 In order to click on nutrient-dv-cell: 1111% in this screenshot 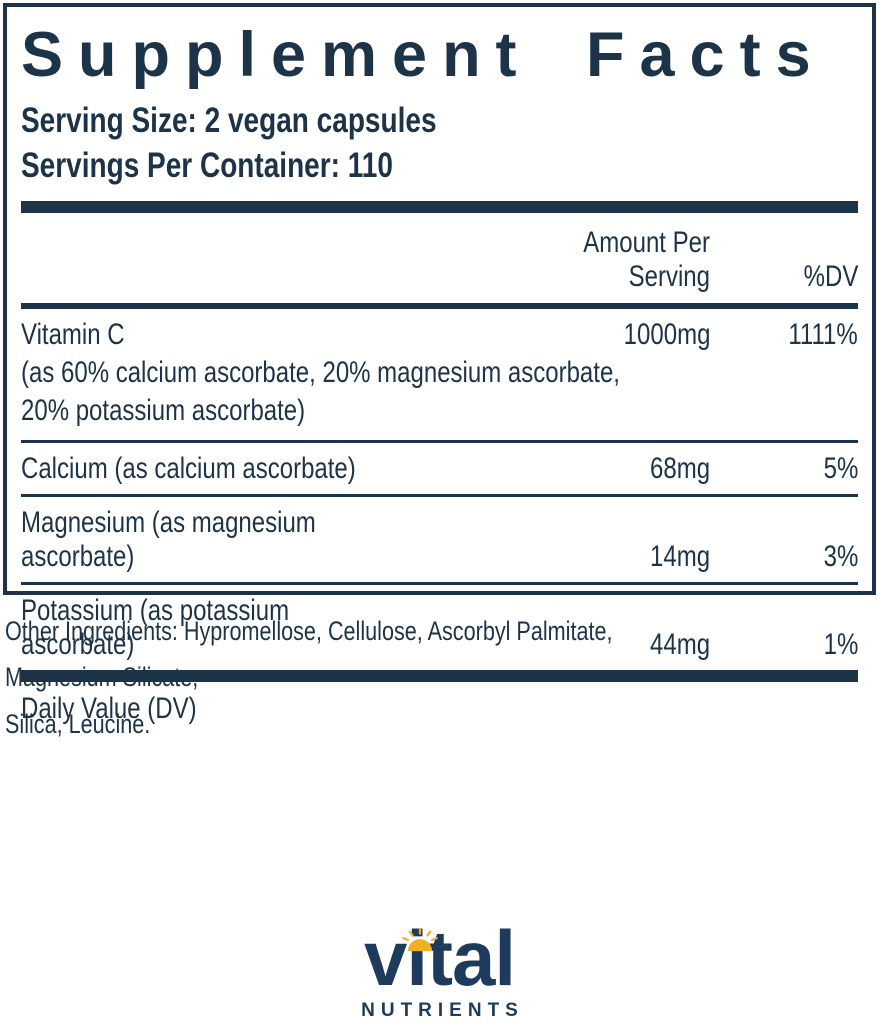, I will do `click(784, 335)`.